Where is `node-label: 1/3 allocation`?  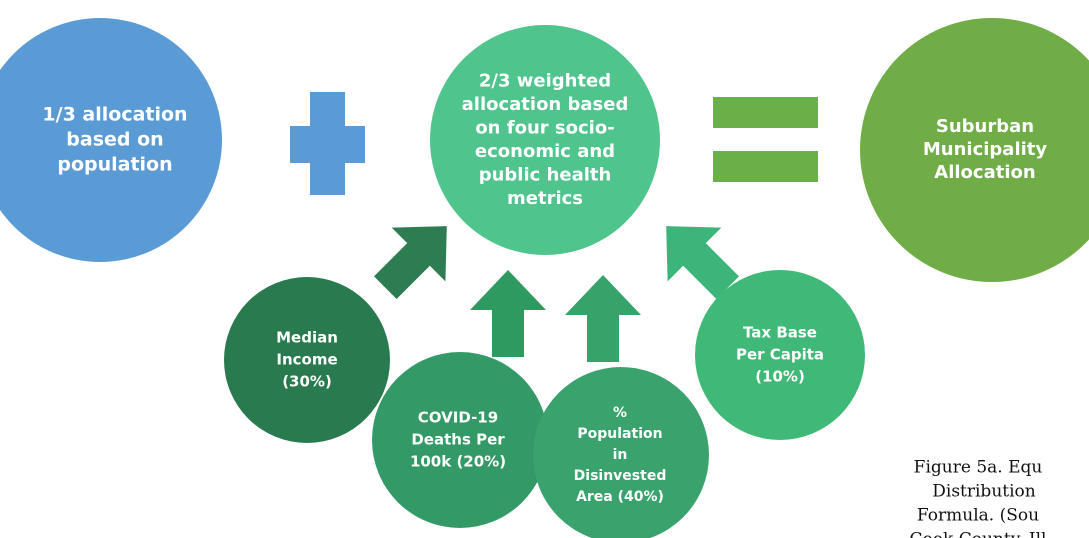
node-label: 1/3 allocation is located at coordinates (114, 115).